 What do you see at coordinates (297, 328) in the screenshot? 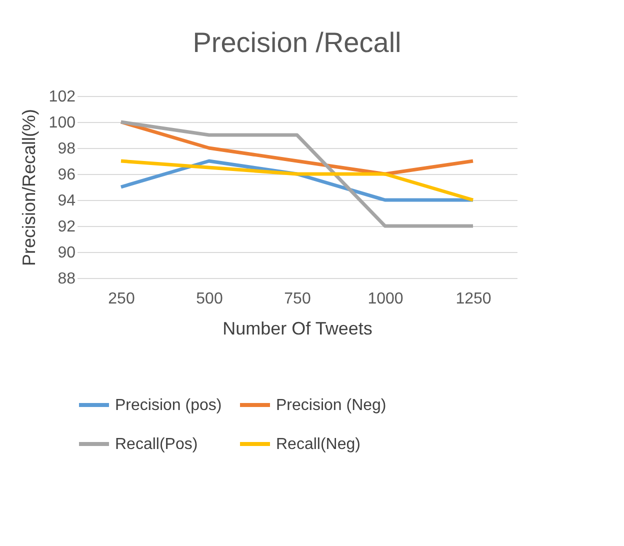
I see `x-axis-title: Number Of Tweets` at bounding box center [297, 328].